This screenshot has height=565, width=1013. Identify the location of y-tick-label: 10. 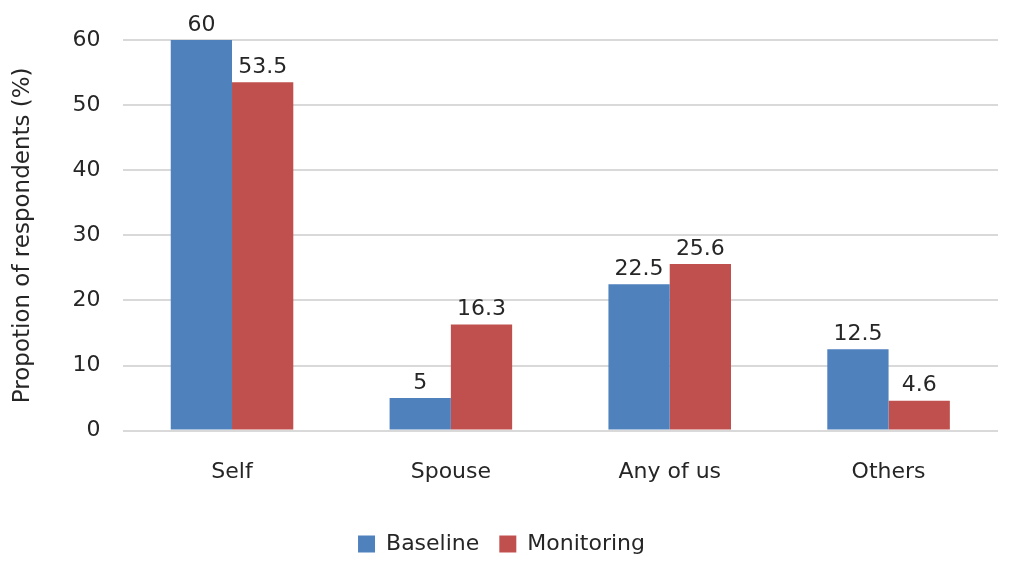
(86, 364).